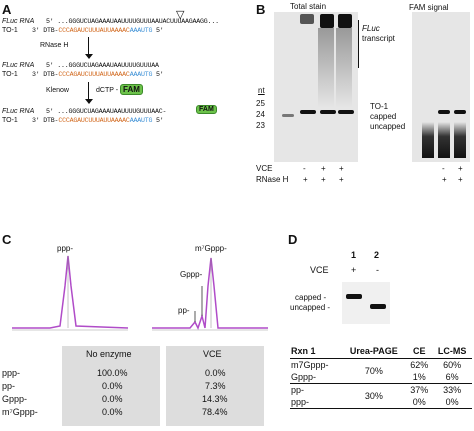 This screenshot has height=431, width=474. I want to click on vce-lane-1: +, so click(354, 270).